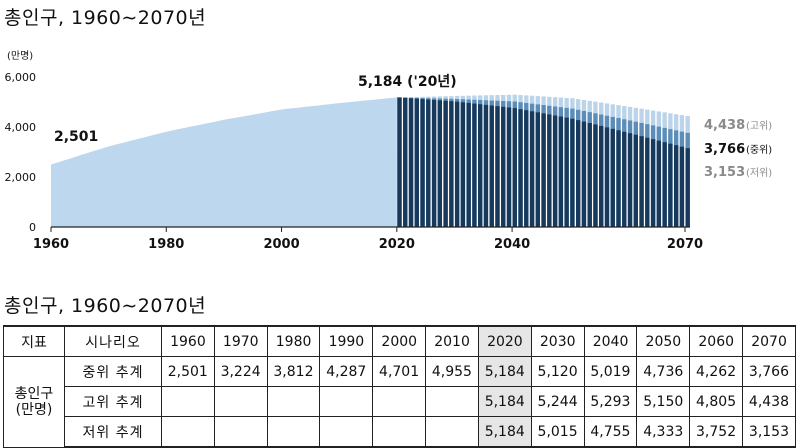 Image resolution: width=800 pixels, height=448 pixels. What do you see at coordinates (21, 127) in the screenshot?
I see `y-tick-label: 4,000` at bounding box center [21, 127].